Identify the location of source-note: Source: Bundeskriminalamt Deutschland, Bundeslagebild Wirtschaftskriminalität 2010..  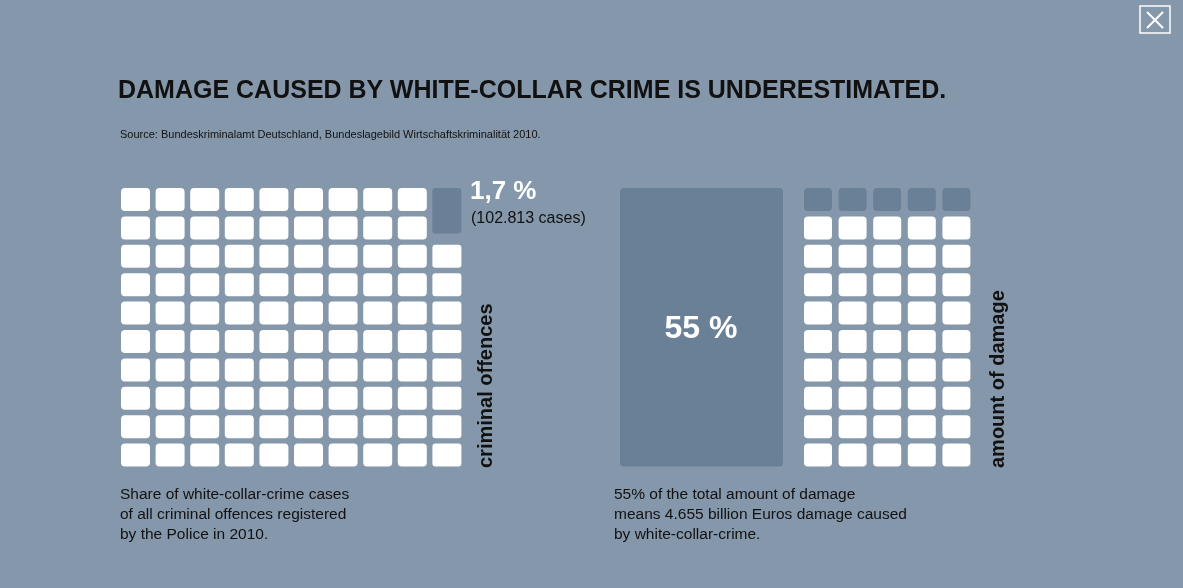
(330, 134).